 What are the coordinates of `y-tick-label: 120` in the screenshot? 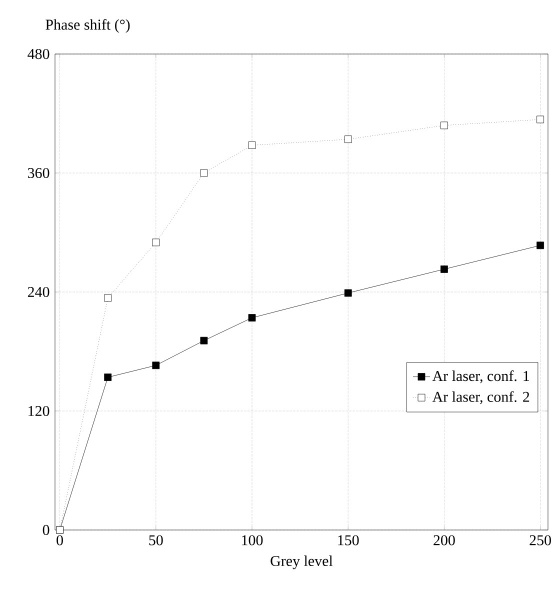 It's located at (39, 411).